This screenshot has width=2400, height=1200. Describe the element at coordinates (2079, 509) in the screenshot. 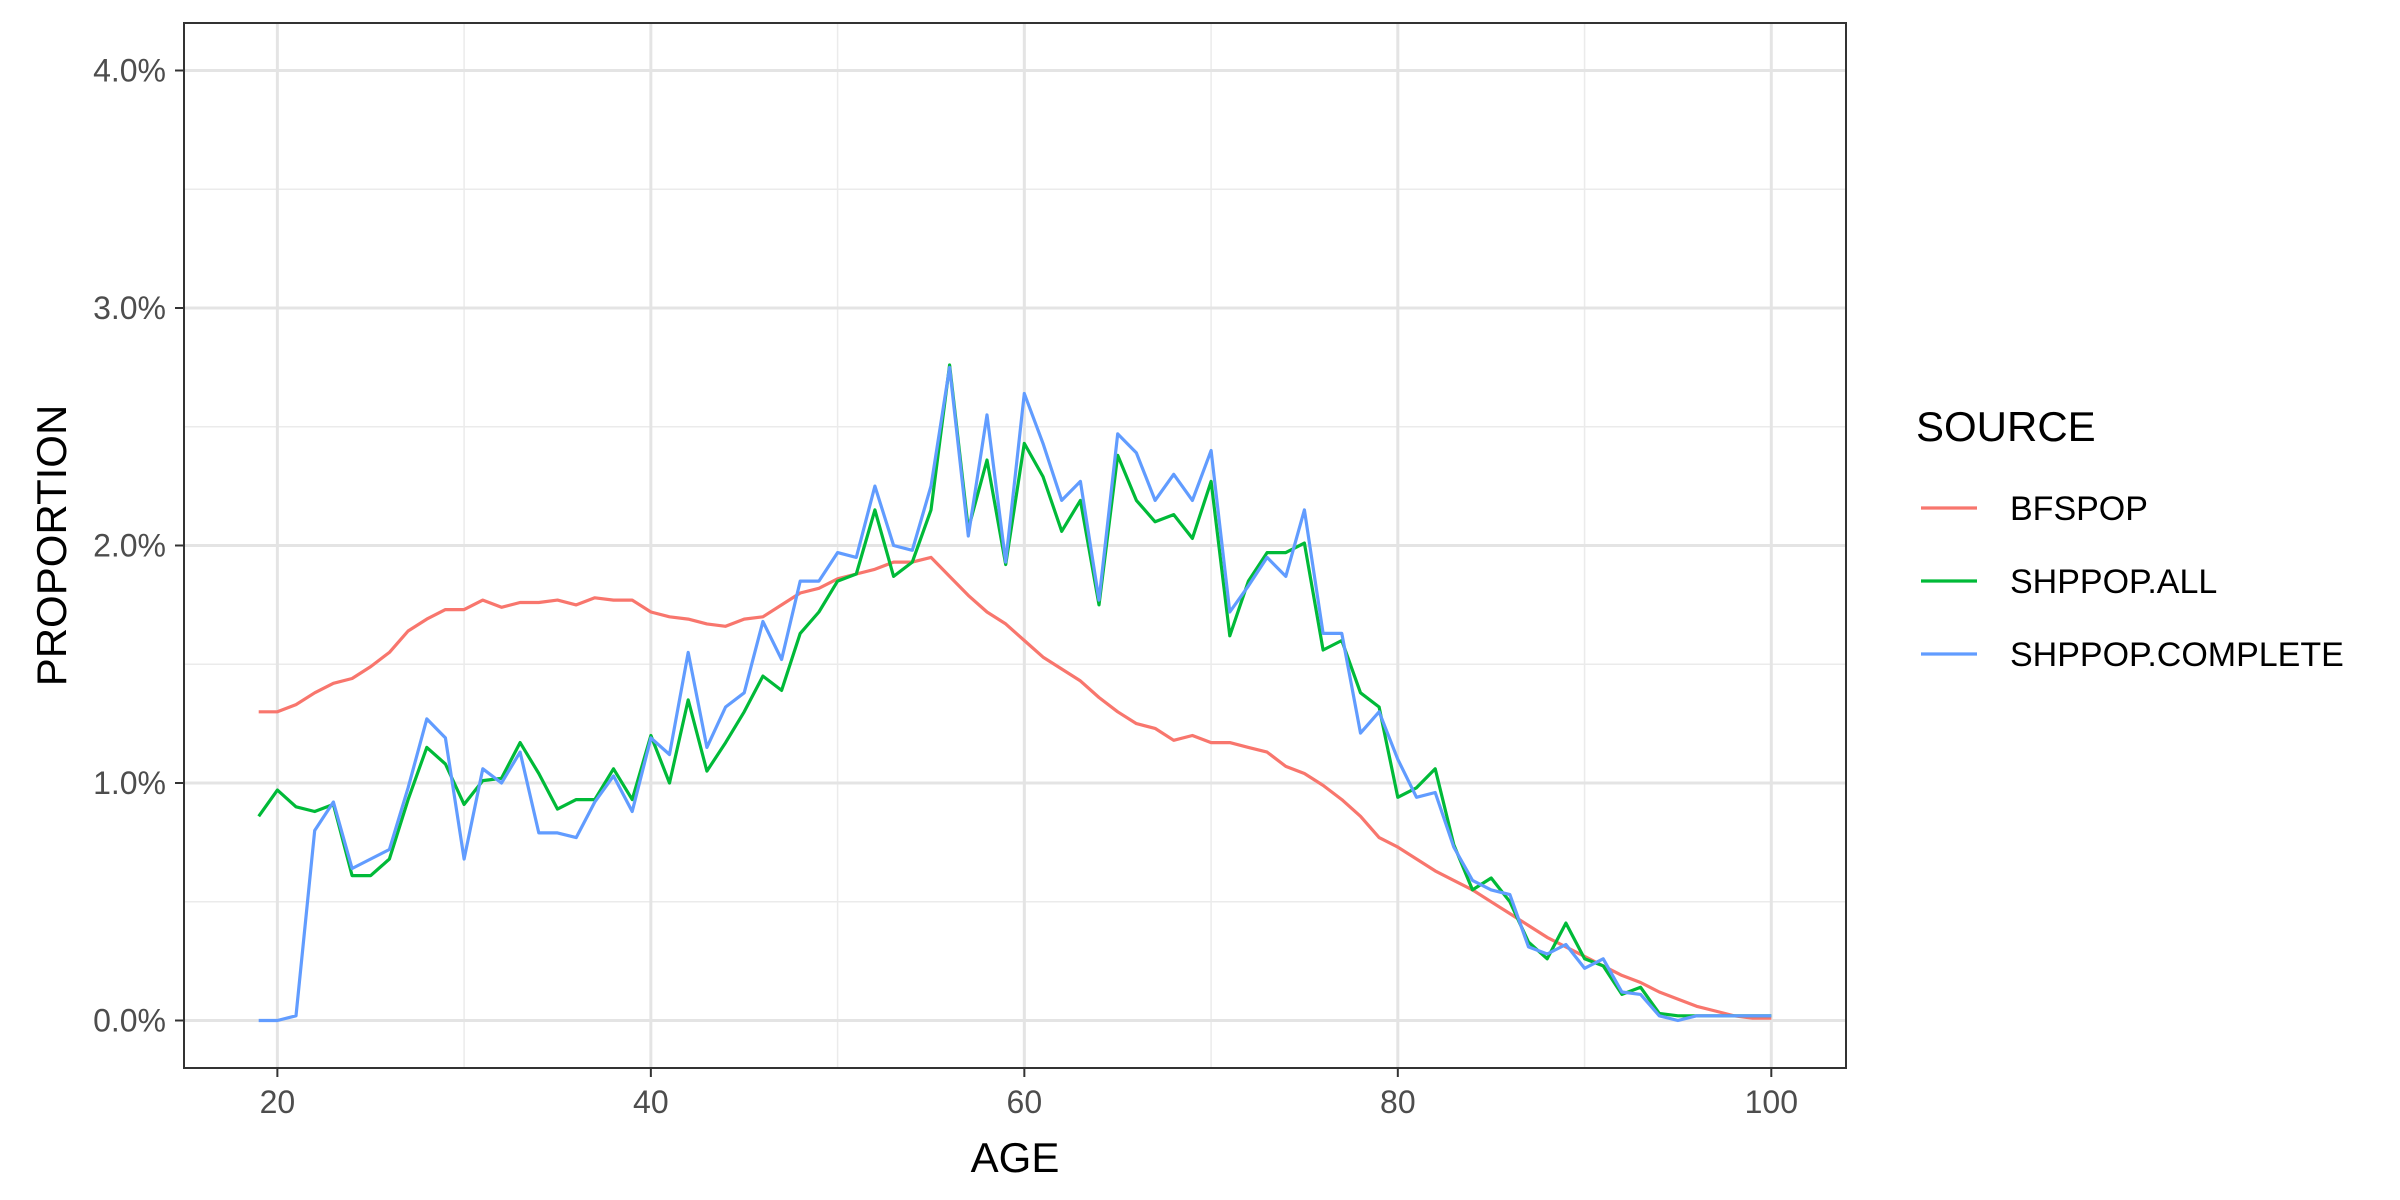

I see `legend-label-bfspop: BFSPOP` at that location.